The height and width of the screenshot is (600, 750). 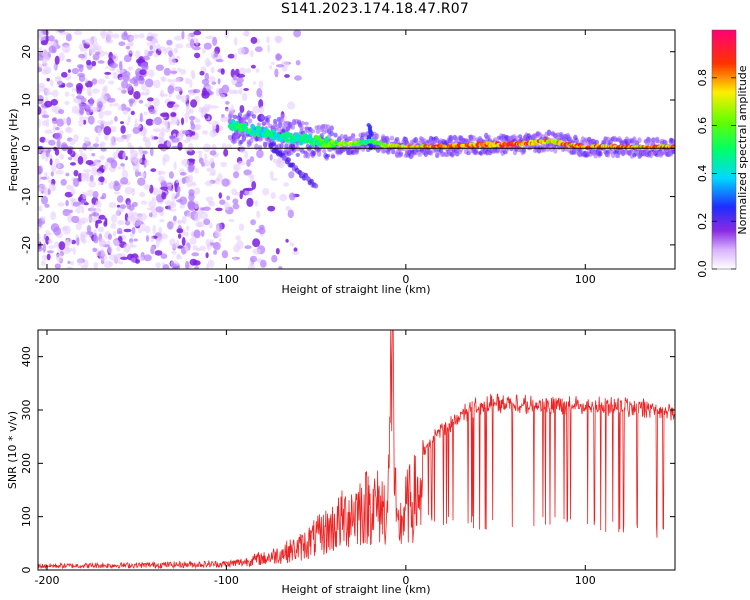 I want to click on colorbar-tick-label: 0.0, so click(x=702, y=269).